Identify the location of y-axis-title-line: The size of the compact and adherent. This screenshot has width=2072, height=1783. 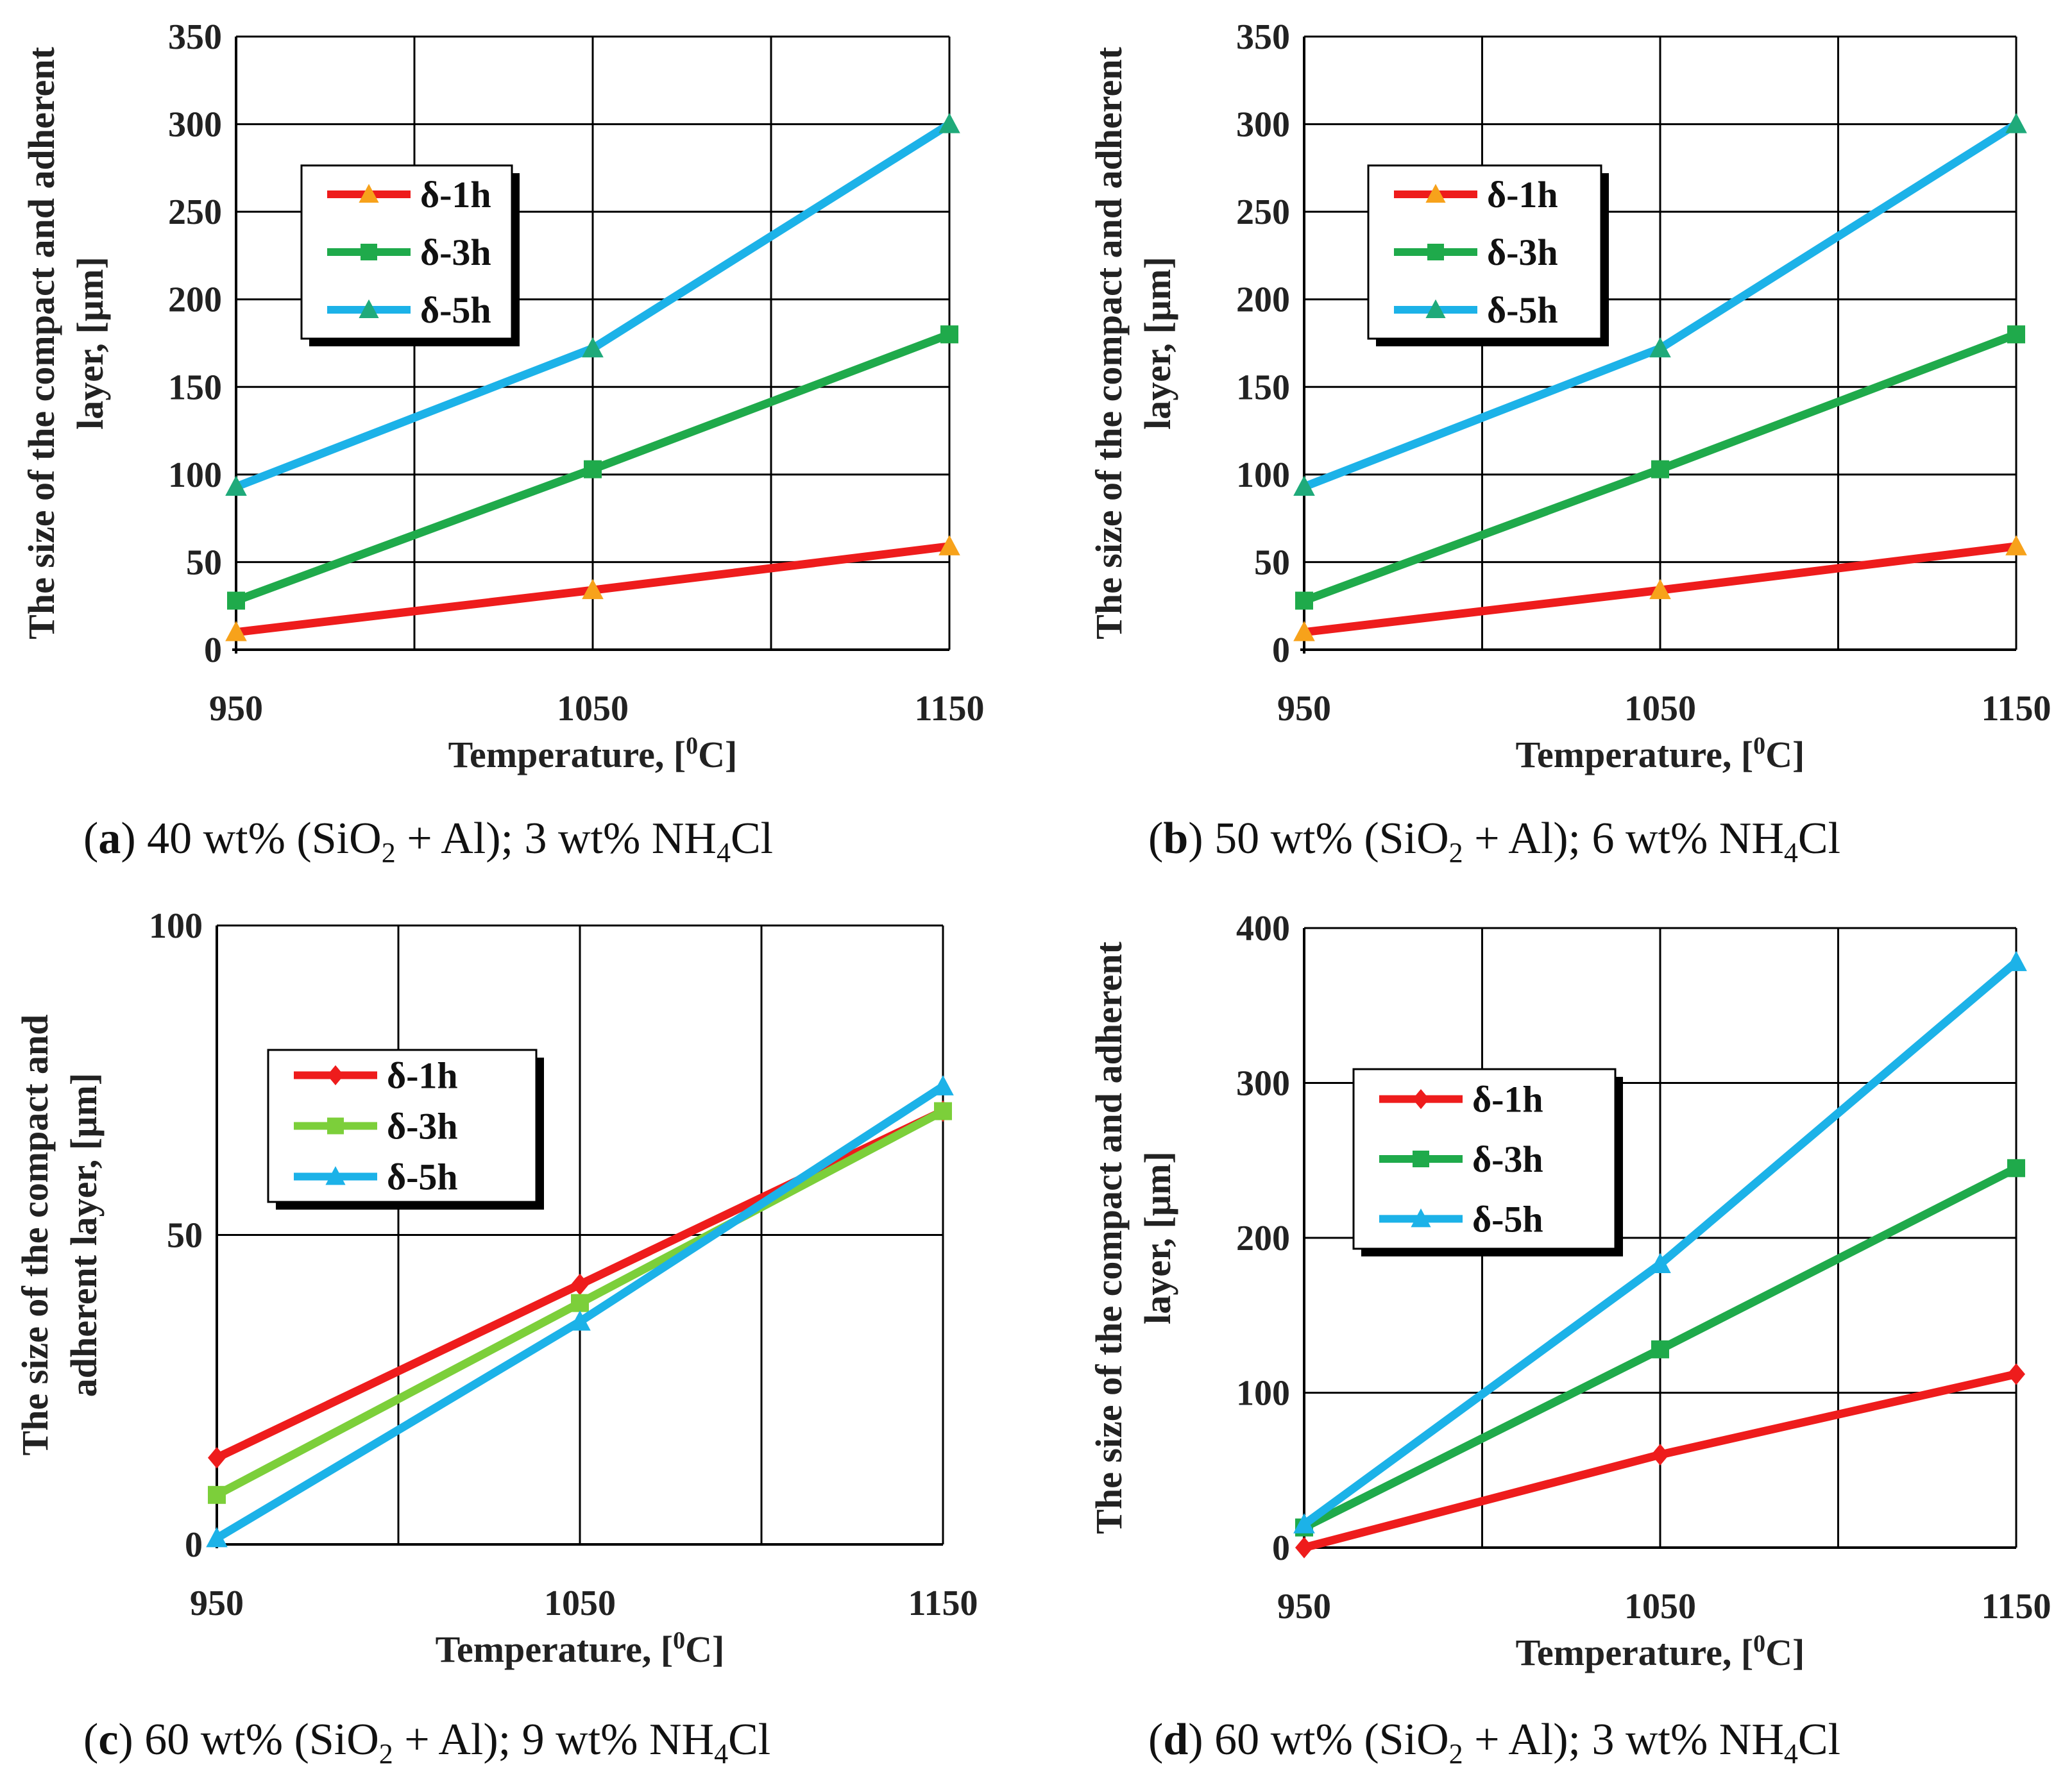
(41, 343).